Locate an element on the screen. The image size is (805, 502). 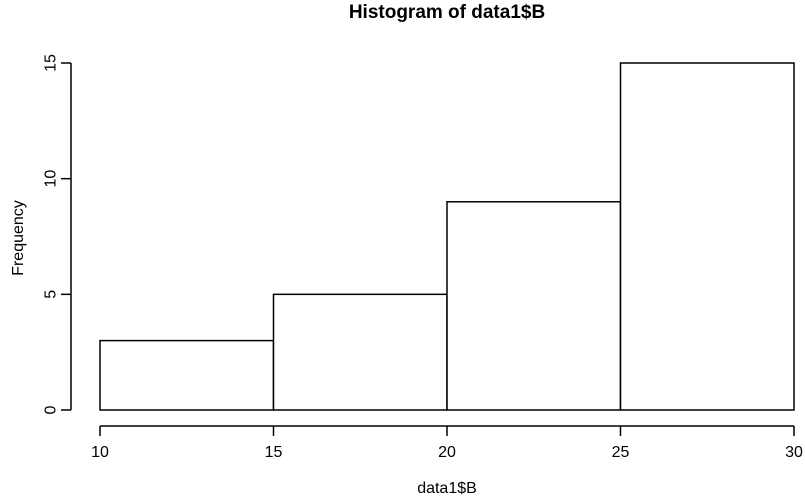
x-axis-tick-label: 10 is located at coordinates (100, 452).